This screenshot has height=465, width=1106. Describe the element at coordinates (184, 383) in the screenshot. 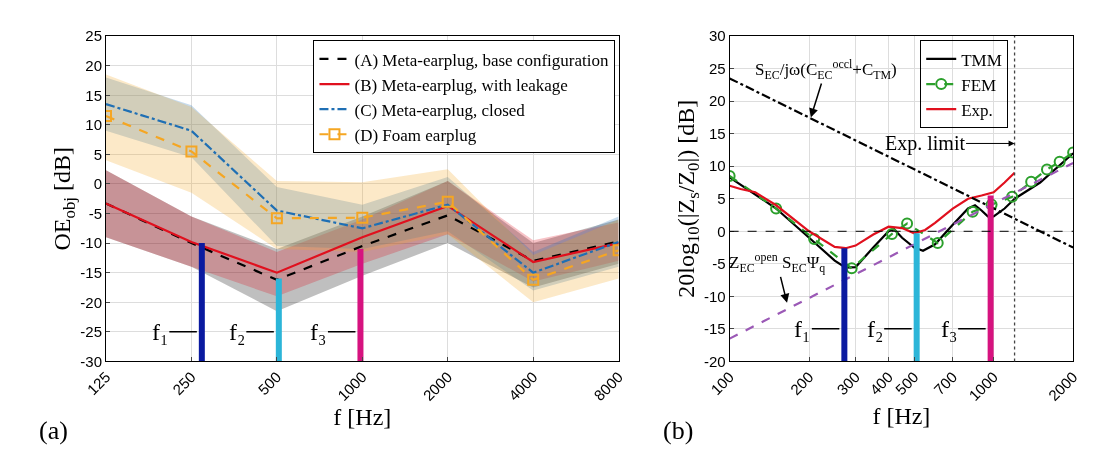

I see `x-tick-label: 250` at that location.